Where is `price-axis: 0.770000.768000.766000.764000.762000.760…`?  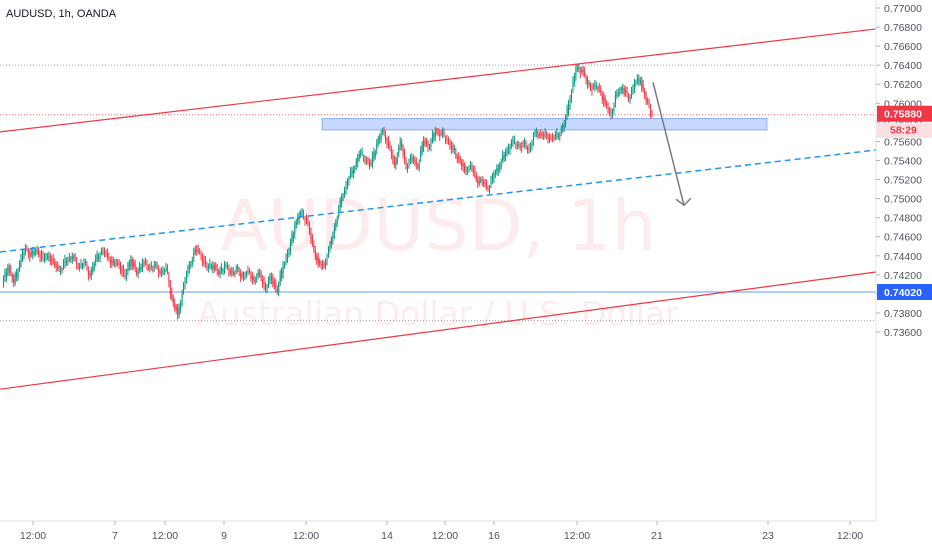 price-axis: 0.770000.768000.766000.764000.762000.760… is located at coordinates (899, 171).